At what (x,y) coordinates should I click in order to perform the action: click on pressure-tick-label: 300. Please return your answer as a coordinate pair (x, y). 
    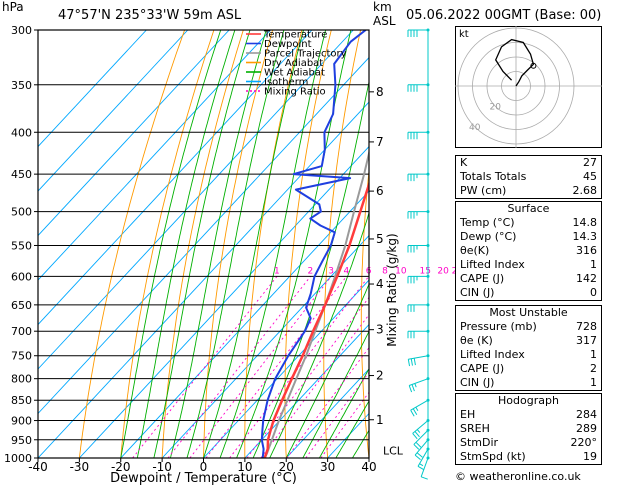
    Looking at the image, I should click on (21, 30).